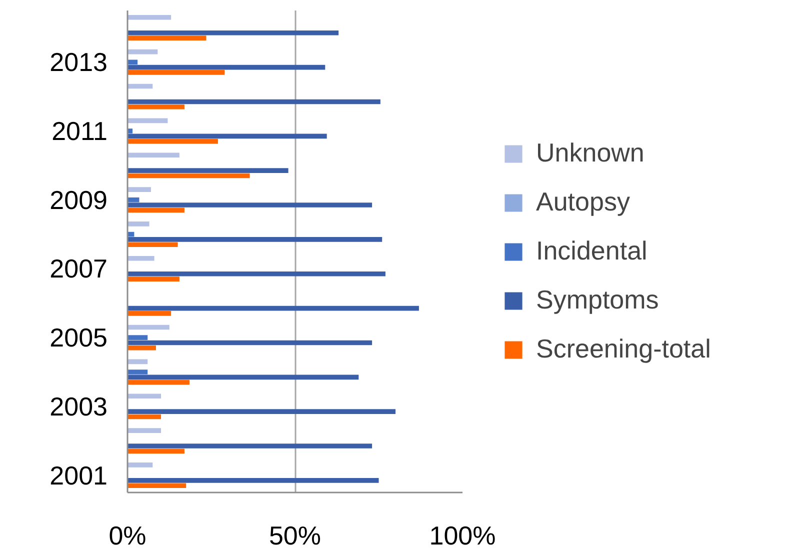 This screenshot has width=787, height=560. I want to click on y-tick-label: 2013, so click(79, 62).